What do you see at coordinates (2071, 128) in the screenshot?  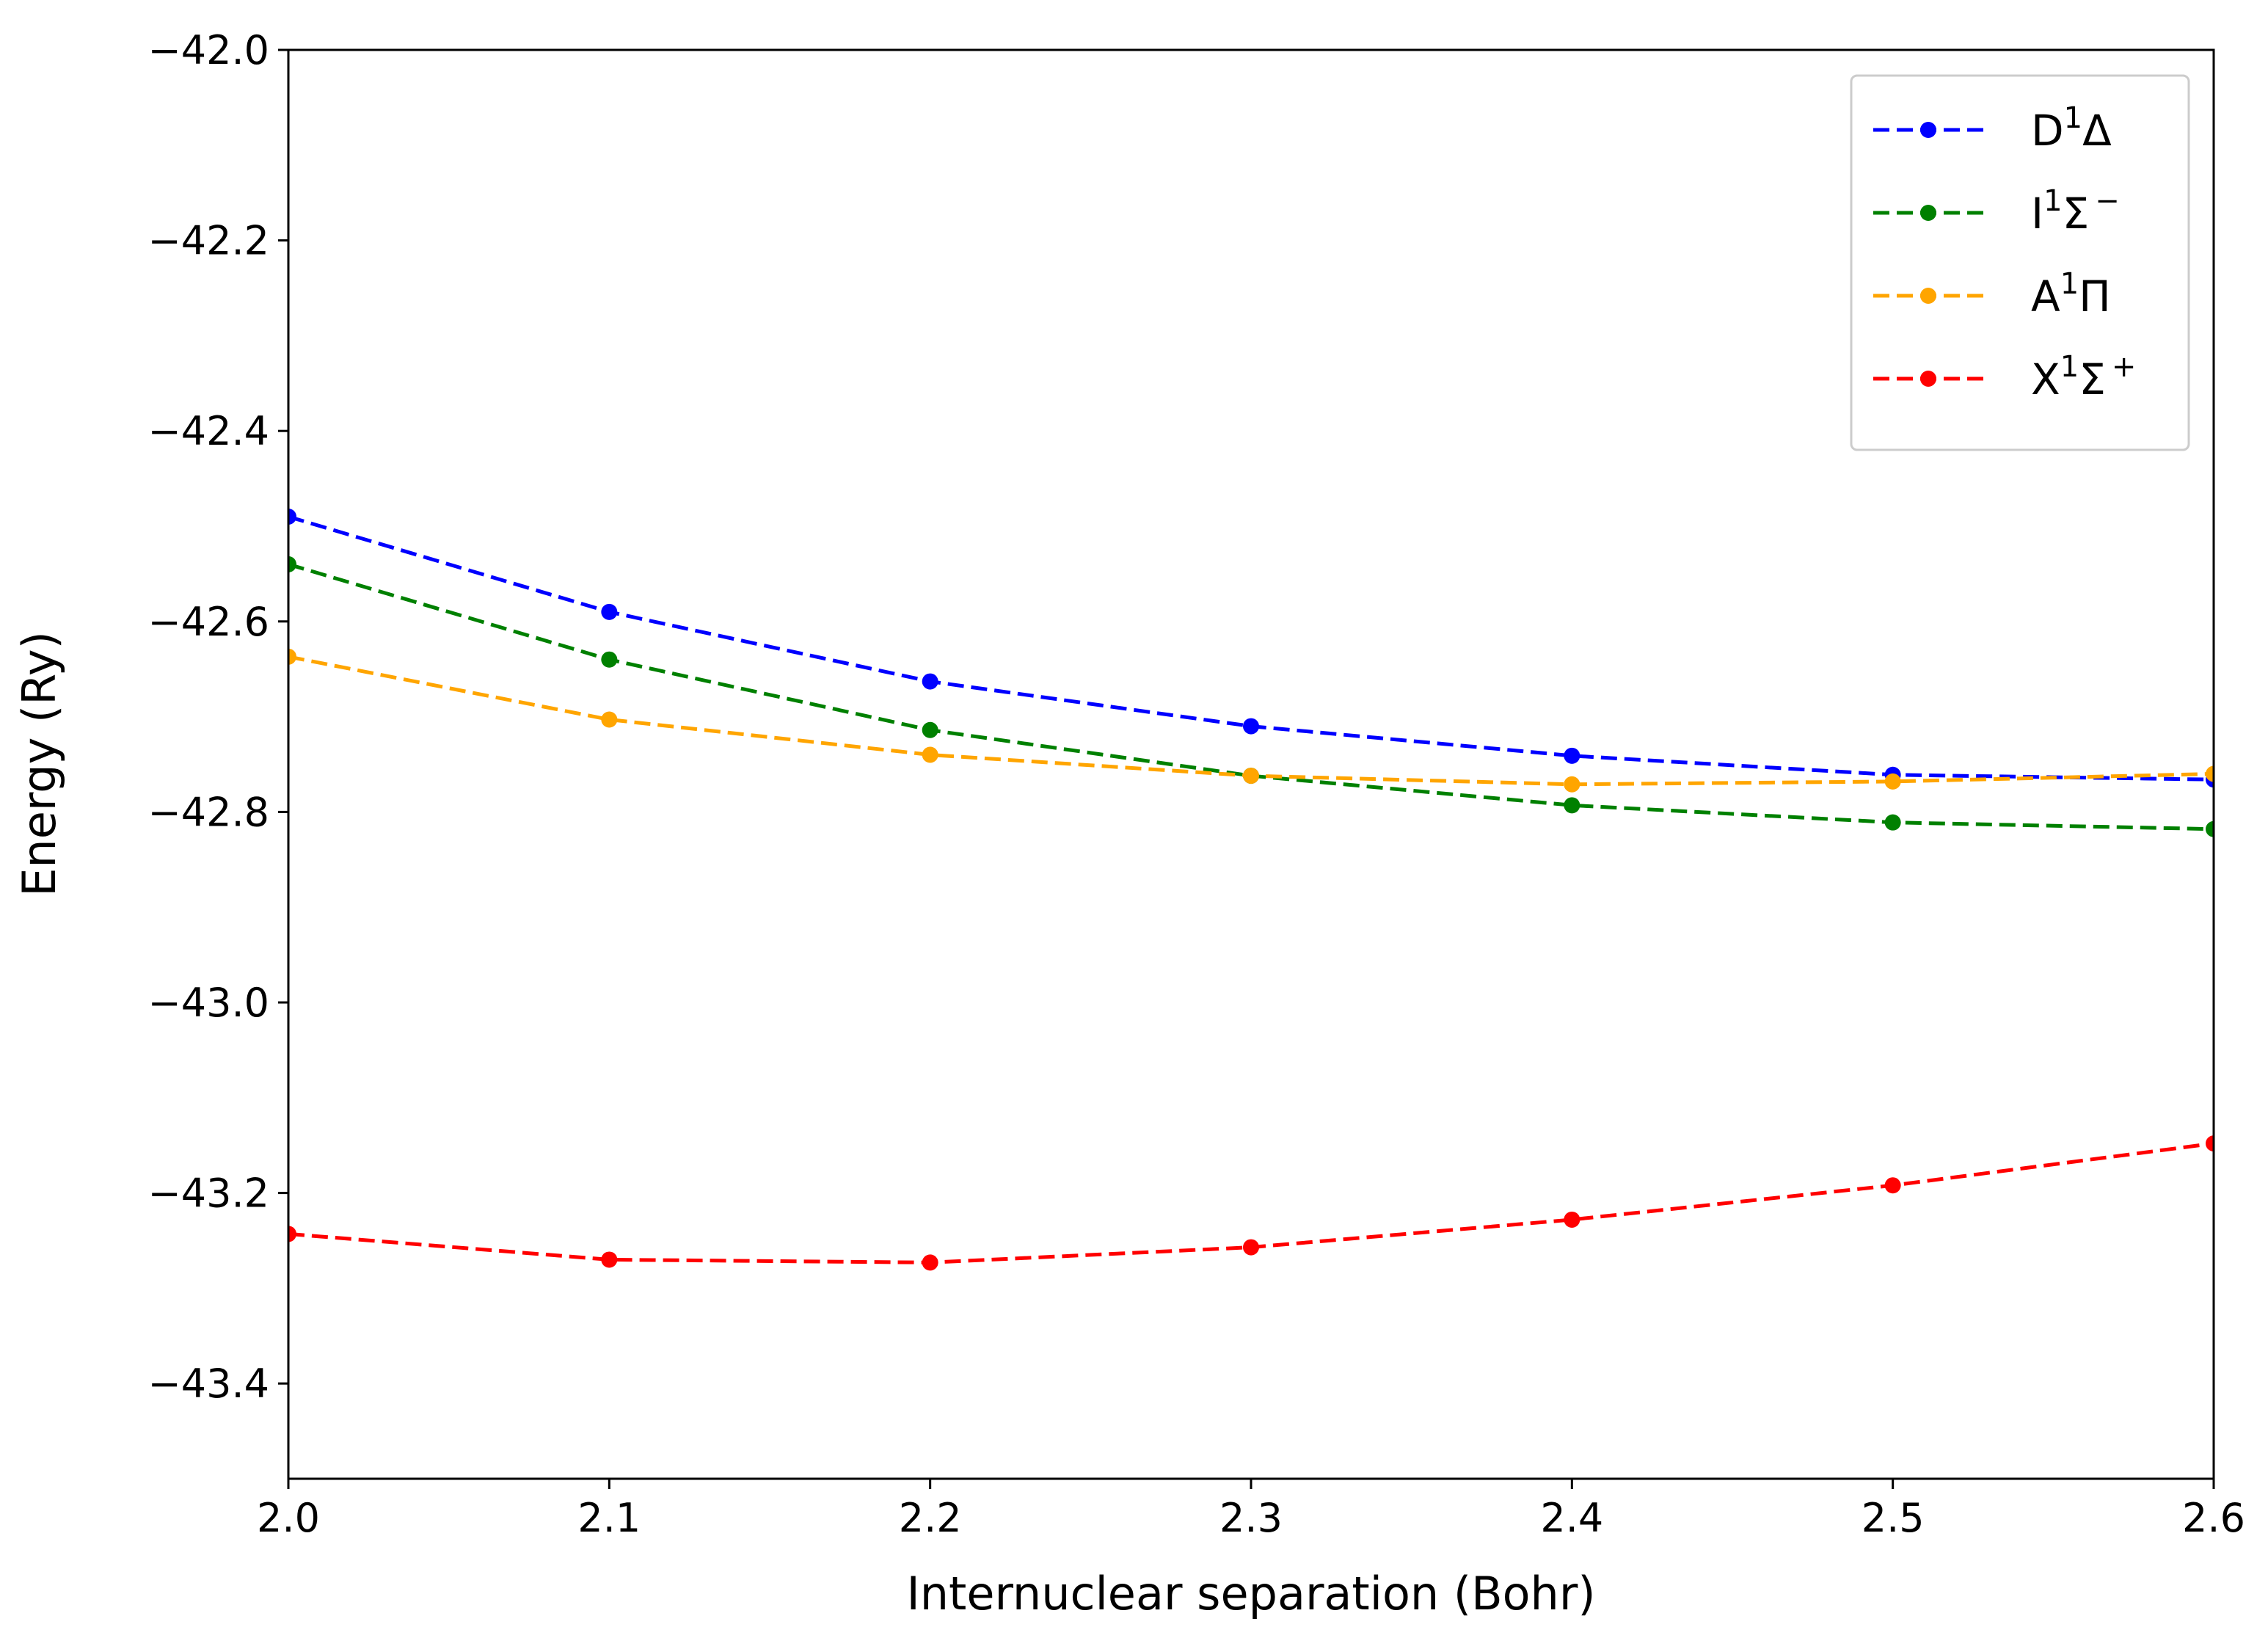 I see `legend-label: D1Δ` at bounding box center [2071, 128].